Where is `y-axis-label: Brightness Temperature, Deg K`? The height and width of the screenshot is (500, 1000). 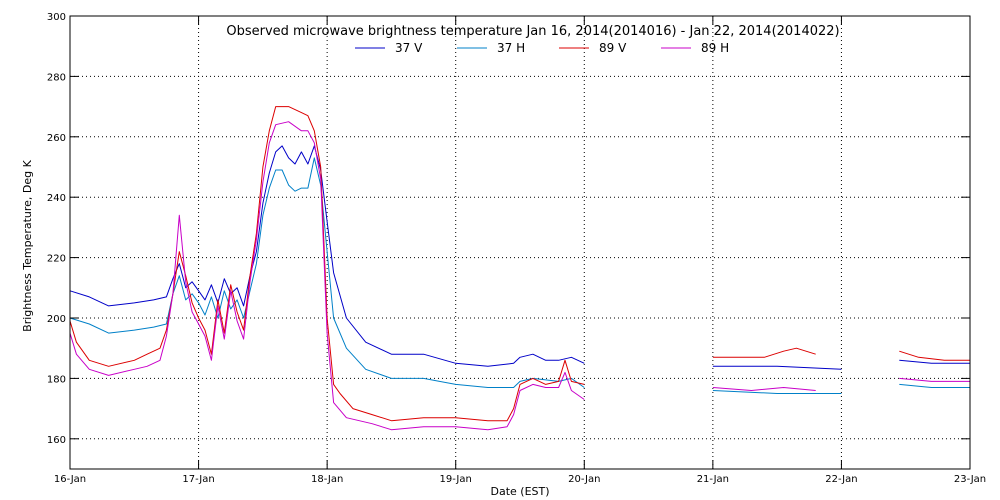 y-axis-label: Brightness Temperature, Deg K is located at coordinates (27, 245).